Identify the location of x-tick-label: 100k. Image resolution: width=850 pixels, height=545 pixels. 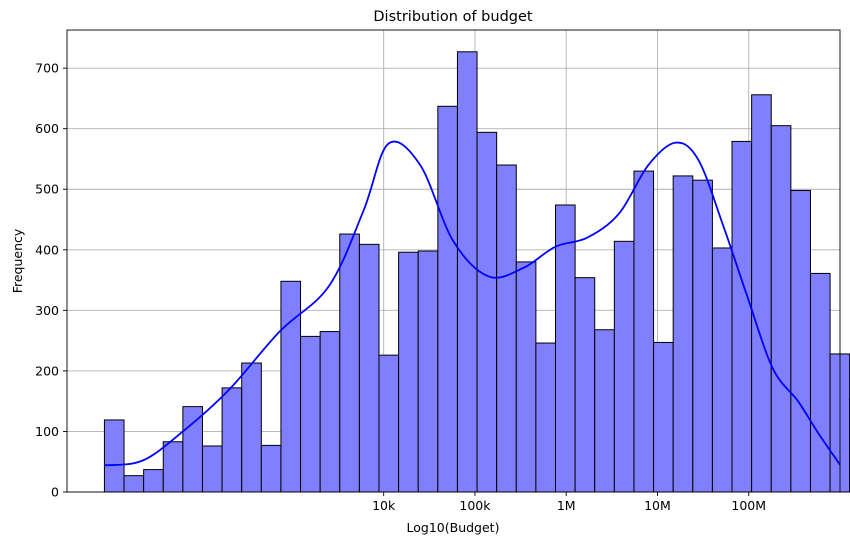
(475, 505).